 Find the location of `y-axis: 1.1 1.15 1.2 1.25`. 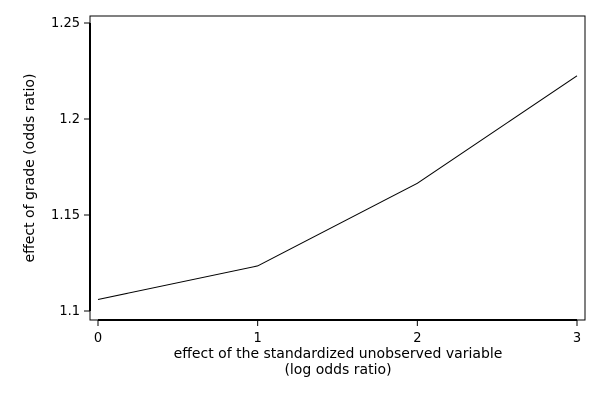

y-axis: 1.1 1.15 1.2 1.25 is located at coordinates (71, 167).